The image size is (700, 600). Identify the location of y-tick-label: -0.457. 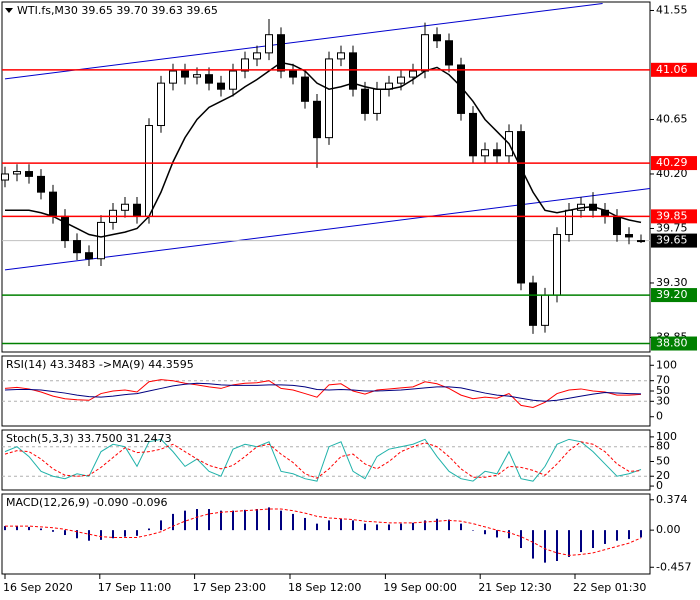
(673, 566).